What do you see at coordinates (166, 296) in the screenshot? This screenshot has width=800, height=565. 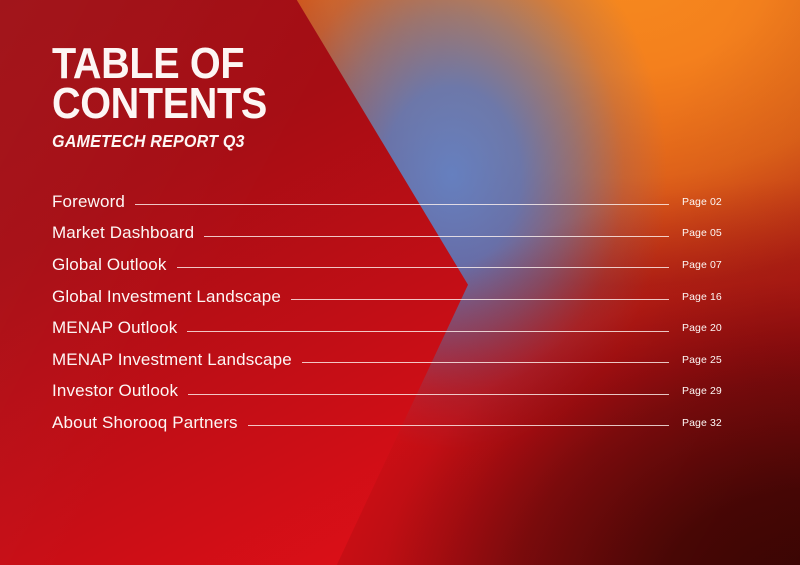 I see `toc-entry-label: Global Investment Landscape` at bounding box center [166, 296].